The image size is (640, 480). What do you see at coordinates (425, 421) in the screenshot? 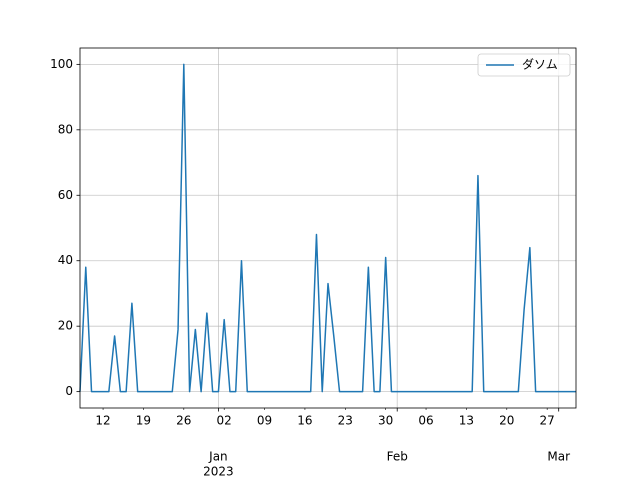
I see `x-tick-label: 06` at bounding box center [425, 421].